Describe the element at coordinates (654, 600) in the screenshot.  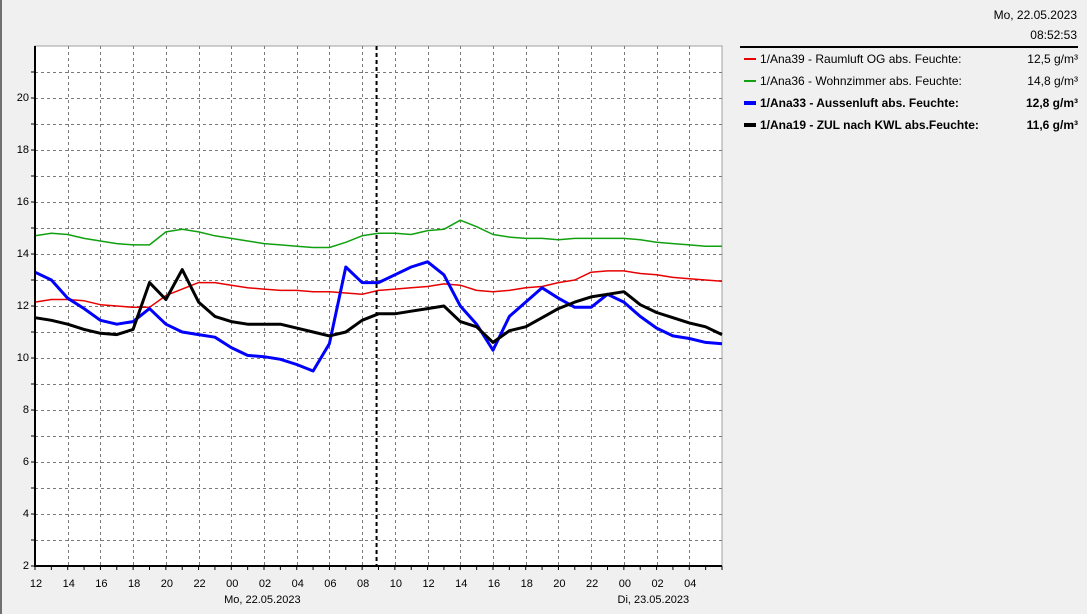
I see `x-date-label: Di, 23.05.2023` at that location.